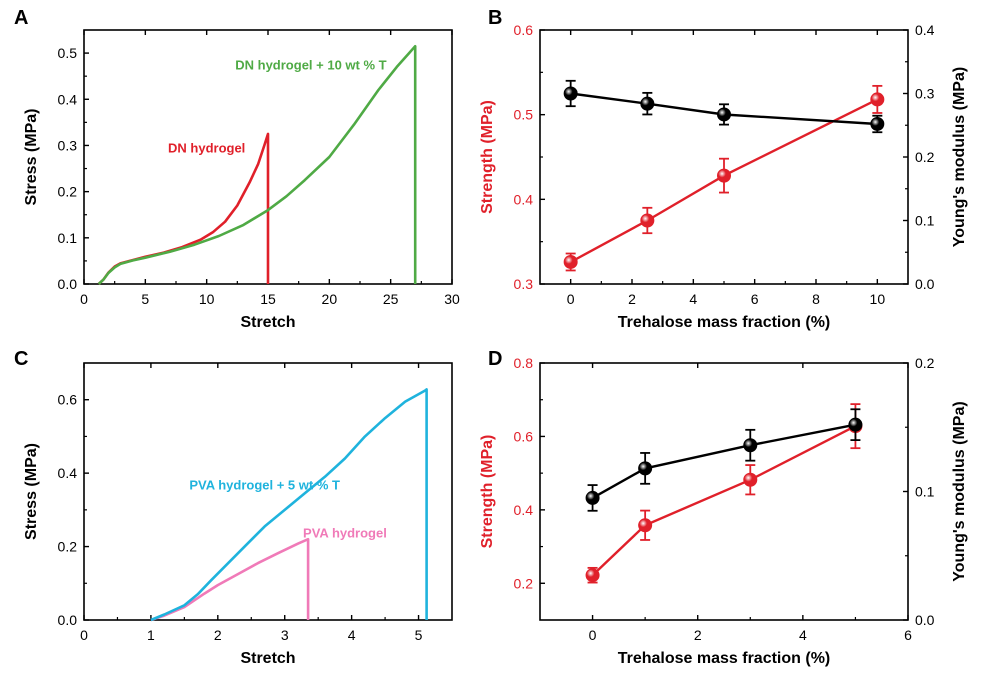  Describe the element at coordinates (345, 532) in the screenshot. I see `series-annotation: PVA hydrogel` at that location.